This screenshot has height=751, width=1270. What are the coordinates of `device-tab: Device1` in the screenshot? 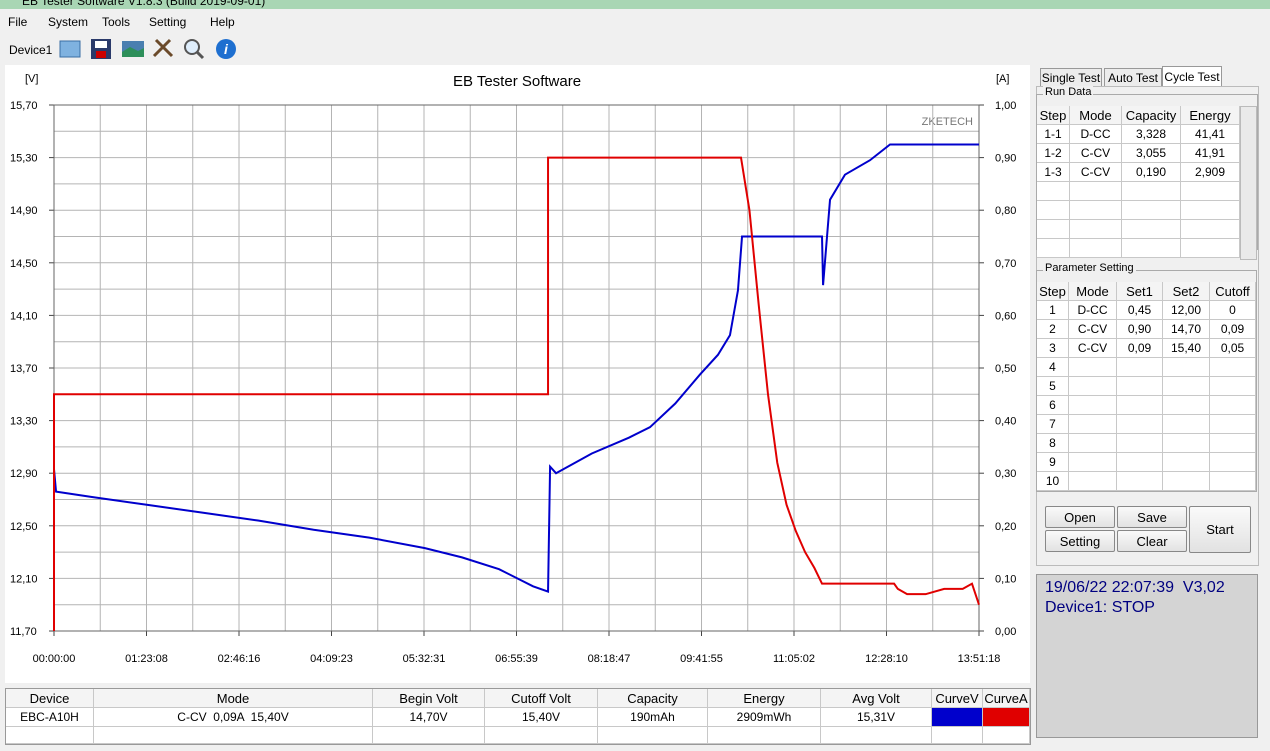 It's located at (31, 50).